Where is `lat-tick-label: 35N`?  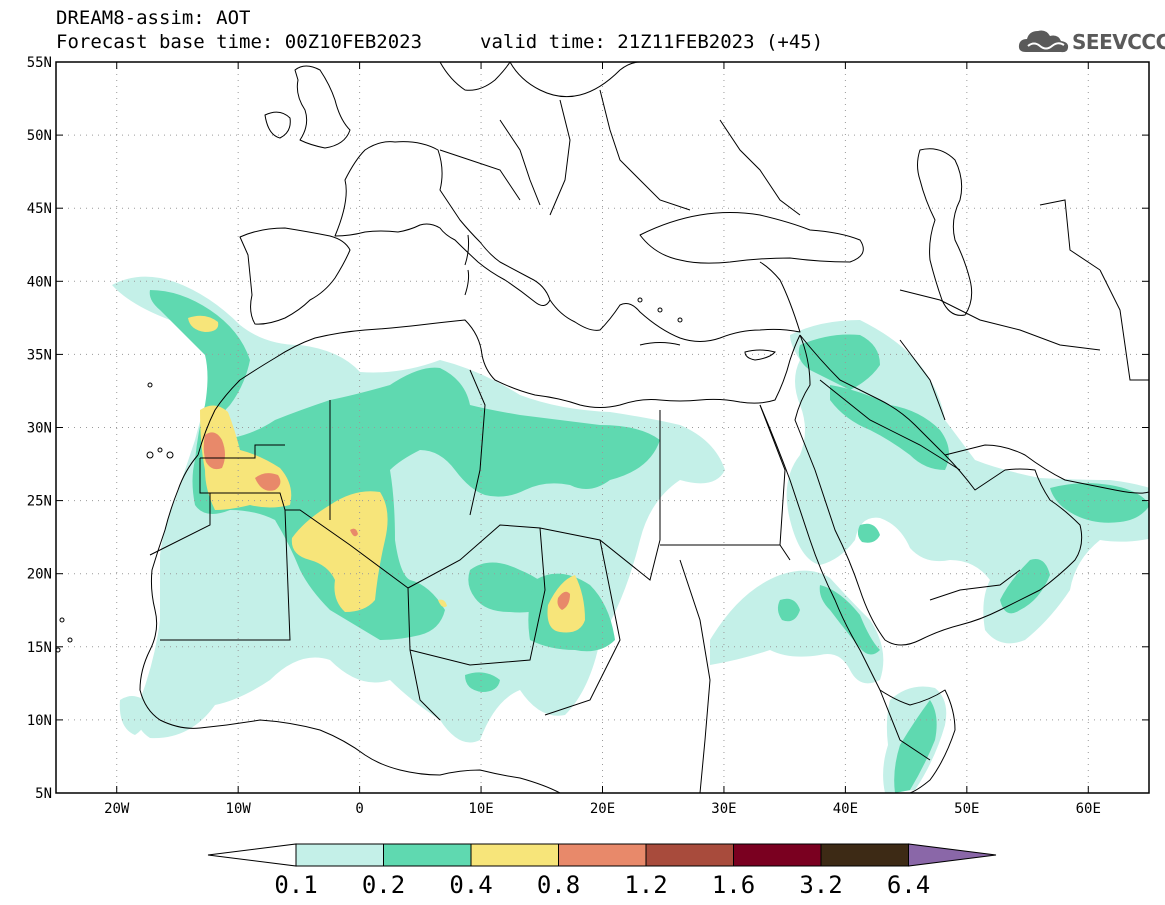
lat-tick-label: 35N is located at coordinates (39, 355).